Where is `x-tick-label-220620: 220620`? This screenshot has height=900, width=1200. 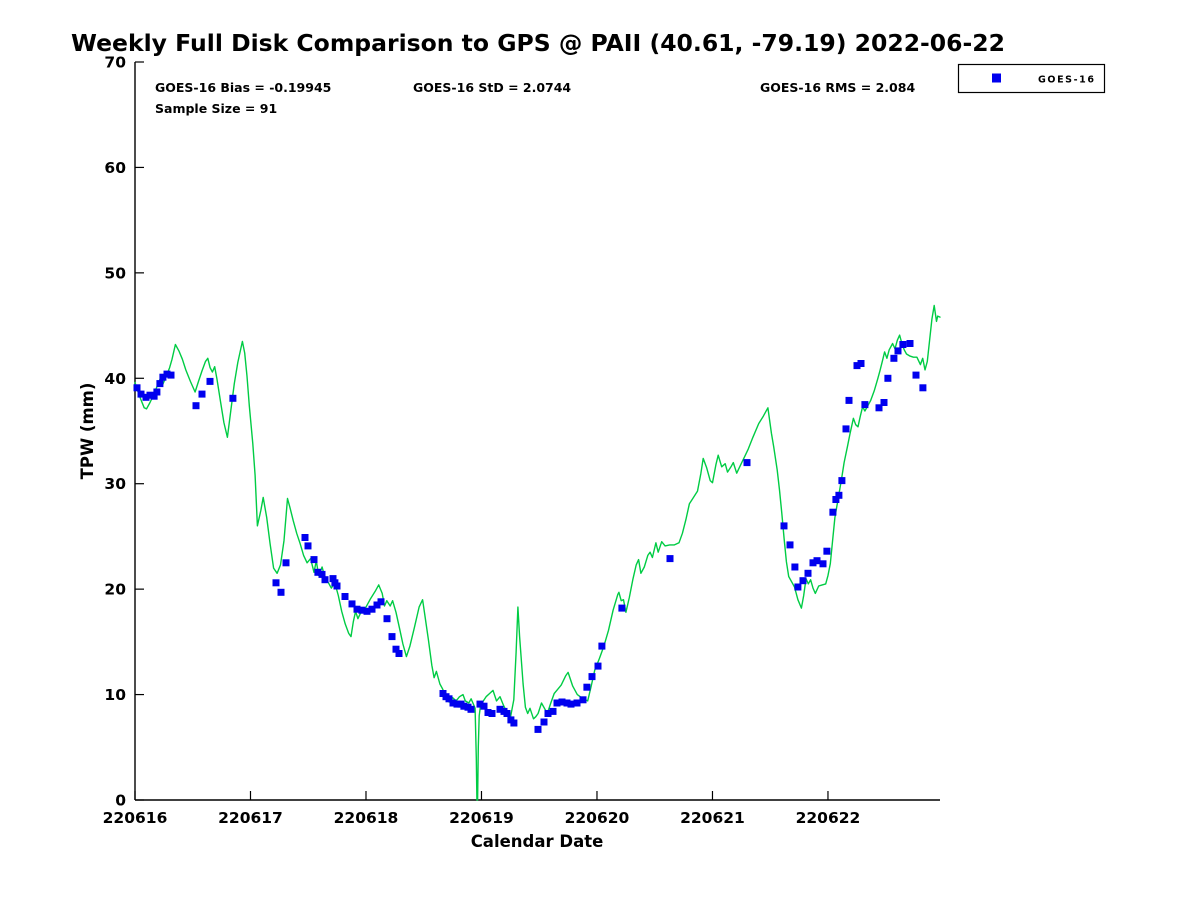
x-tick-label-220620: 220620 is located at coordinates (597, 818).